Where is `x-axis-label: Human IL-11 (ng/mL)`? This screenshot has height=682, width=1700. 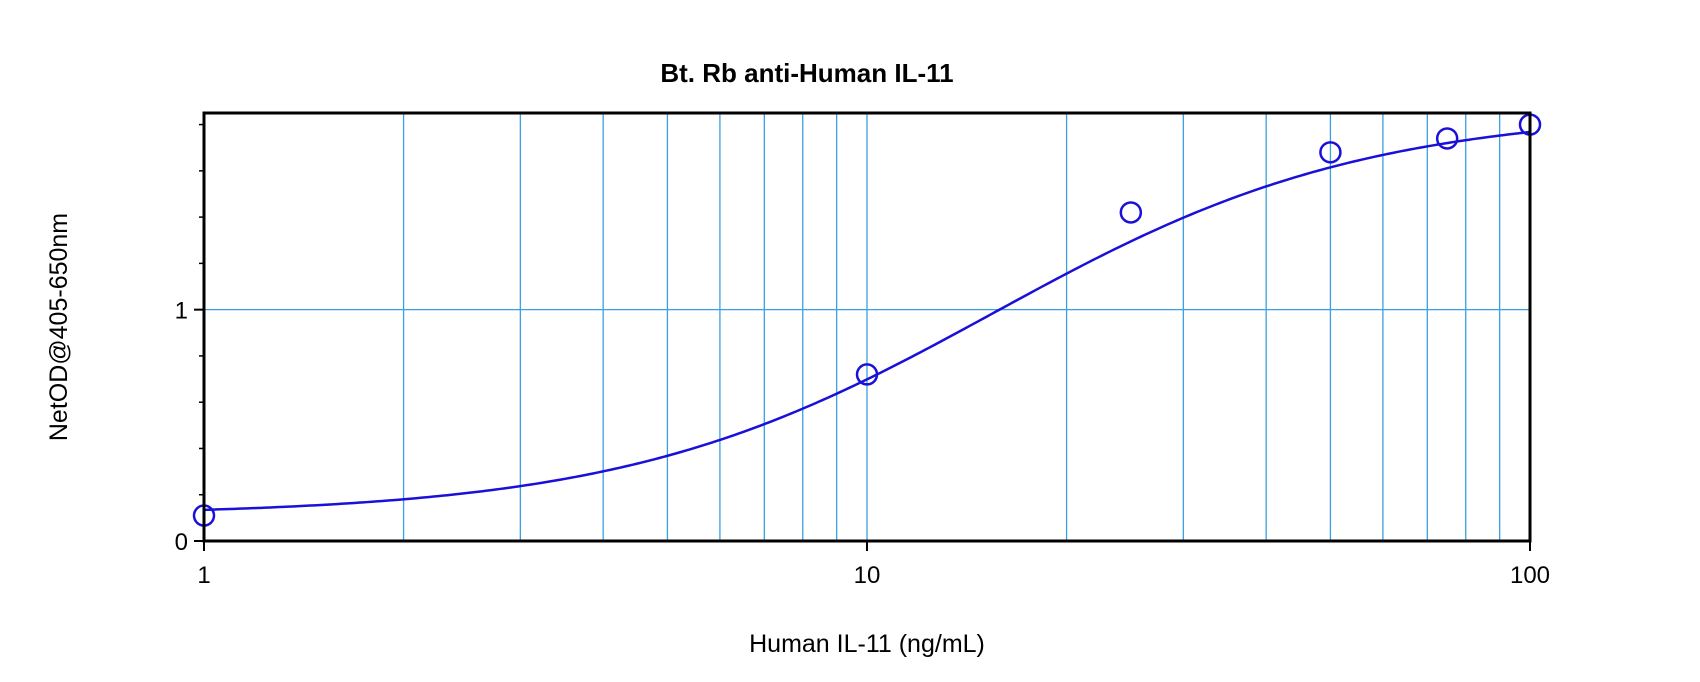 x-axis-label: Human IL-11 (ng/mL) is located at coordinates (867, 644).